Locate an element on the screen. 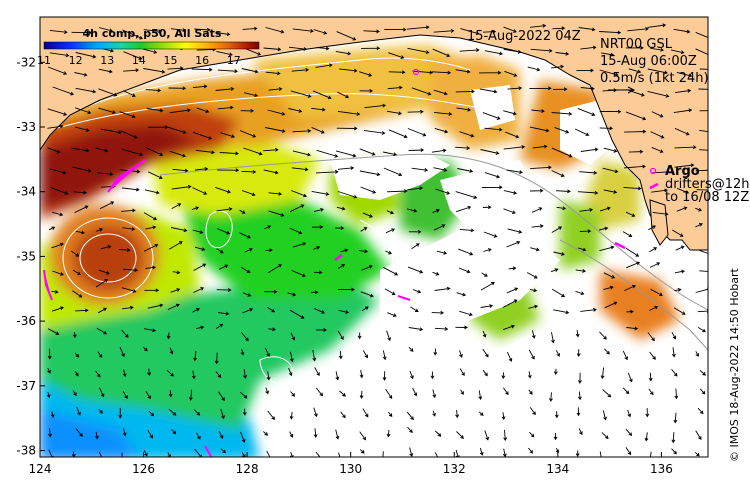  drifter-legend: Argo drifters@12h to 16/08 12Z is located at coordinates (699, 184).